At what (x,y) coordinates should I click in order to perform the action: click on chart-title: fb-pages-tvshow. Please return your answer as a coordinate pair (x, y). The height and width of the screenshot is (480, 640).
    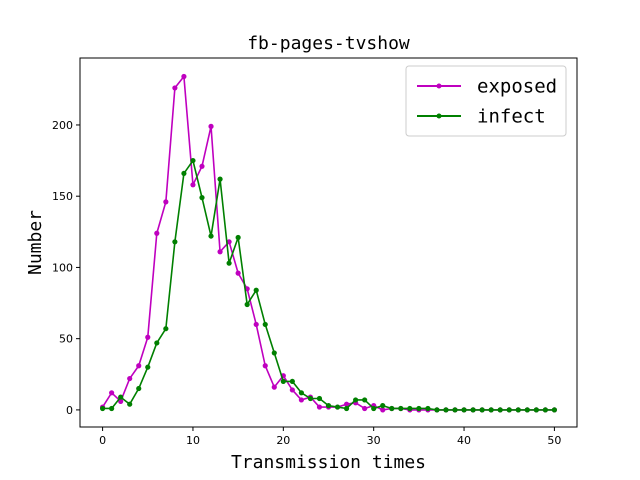
    Looking at the image, I should click on (328, 43).